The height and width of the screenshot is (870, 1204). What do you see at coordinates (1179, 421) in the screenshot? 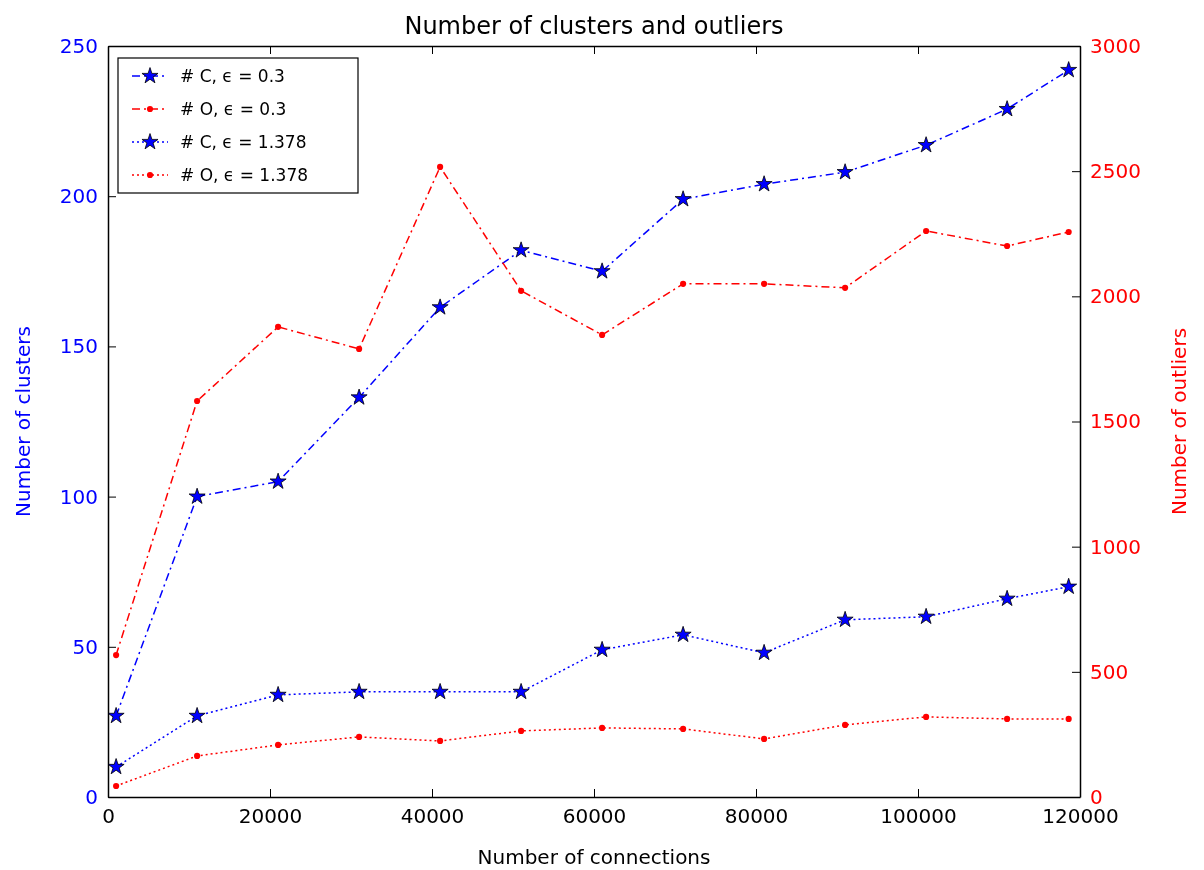
I see `y2-axis-title: Number of outliers` at bounding box center [1179, 421].